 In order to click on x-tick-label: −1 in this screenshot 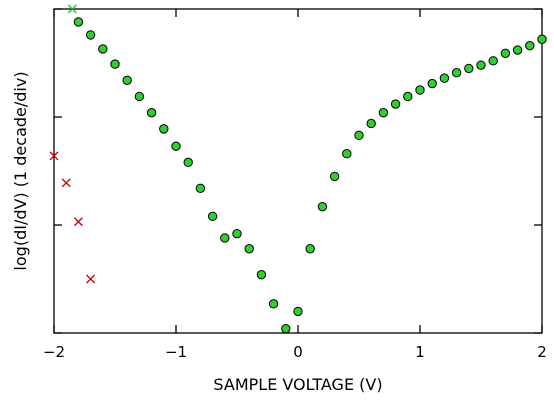, I will do `click(176, 352)`.